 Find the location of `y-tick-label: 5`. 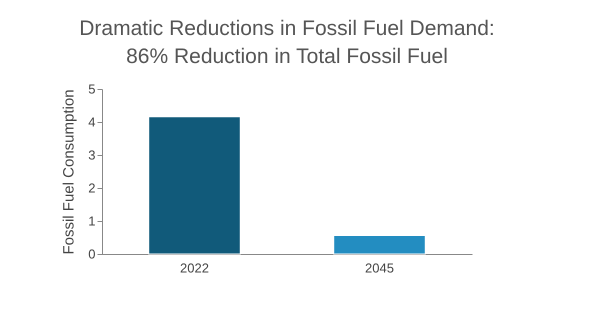

y-tick-label: 5 is located at coordinates (92, 89).